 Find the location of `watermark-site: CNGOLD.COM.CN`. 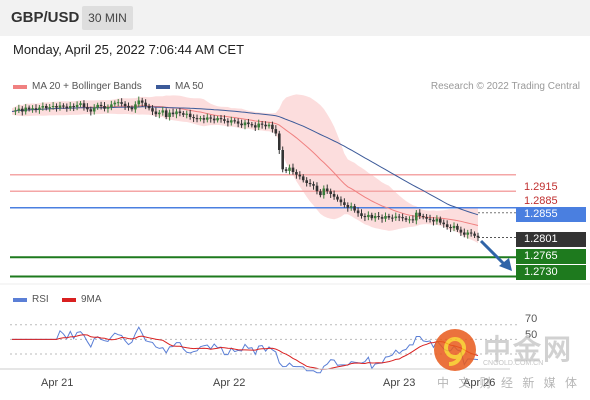

watermark-site: CNGOLD.COM.CN is located at coordinates (513, 363).